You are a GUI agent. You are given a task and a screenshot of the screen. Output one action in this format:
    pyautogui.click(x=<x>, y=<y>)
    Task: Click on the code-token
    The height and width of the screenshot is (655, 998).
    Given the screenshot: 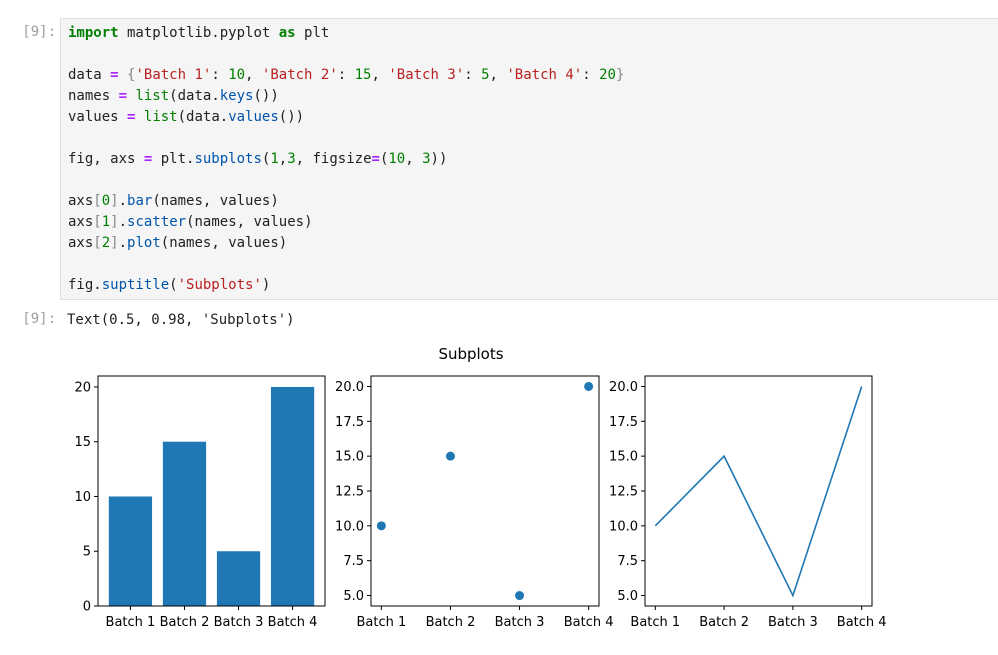 What is the action you would take?
    pyautogui.click(x=139, y=117)
    